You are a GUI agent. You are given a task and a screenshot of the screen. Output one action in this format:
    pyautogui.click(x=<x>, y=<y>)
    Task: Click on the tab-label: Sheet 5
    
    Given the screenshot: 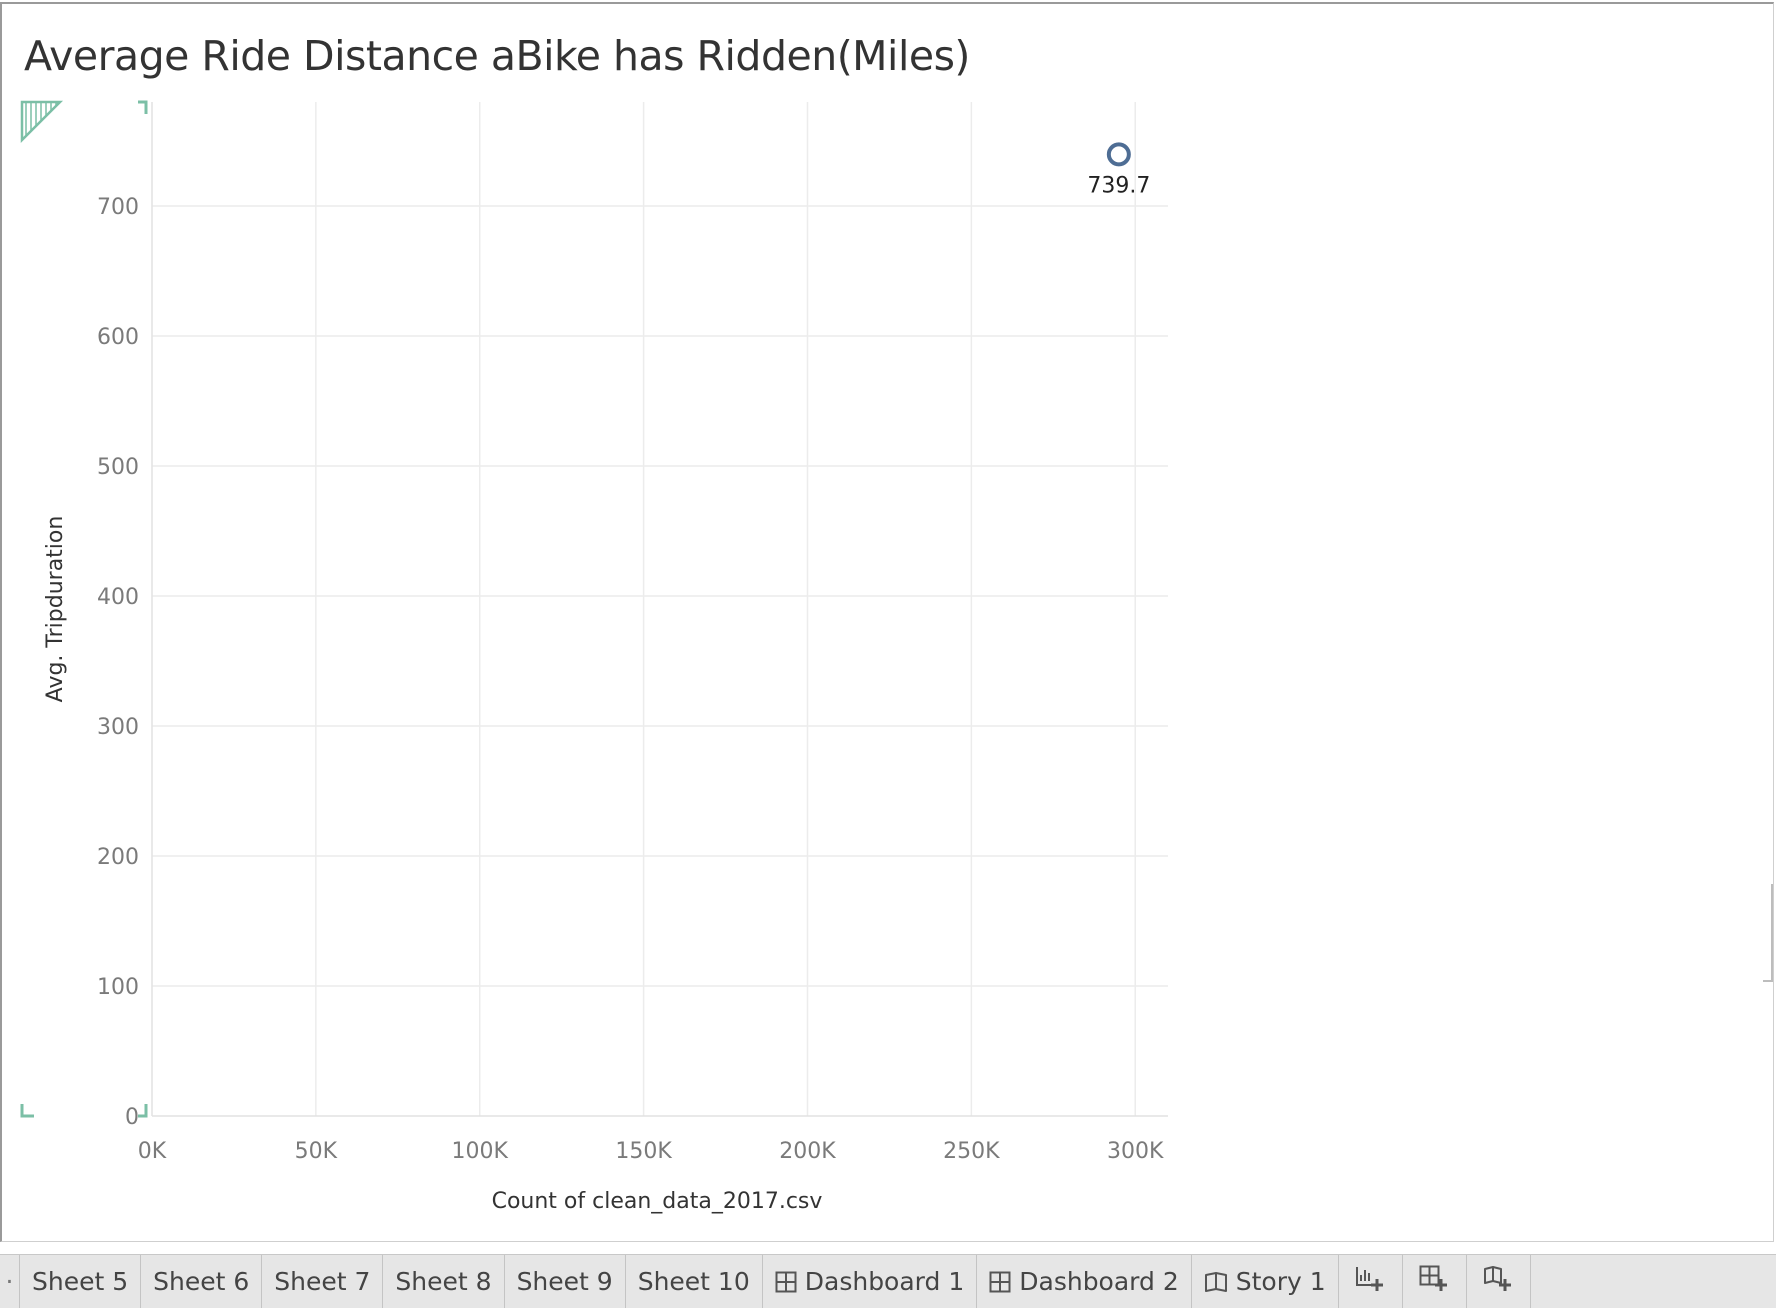 What is the action you would take?
    pyautogui.click(x=80, y=1281)
    